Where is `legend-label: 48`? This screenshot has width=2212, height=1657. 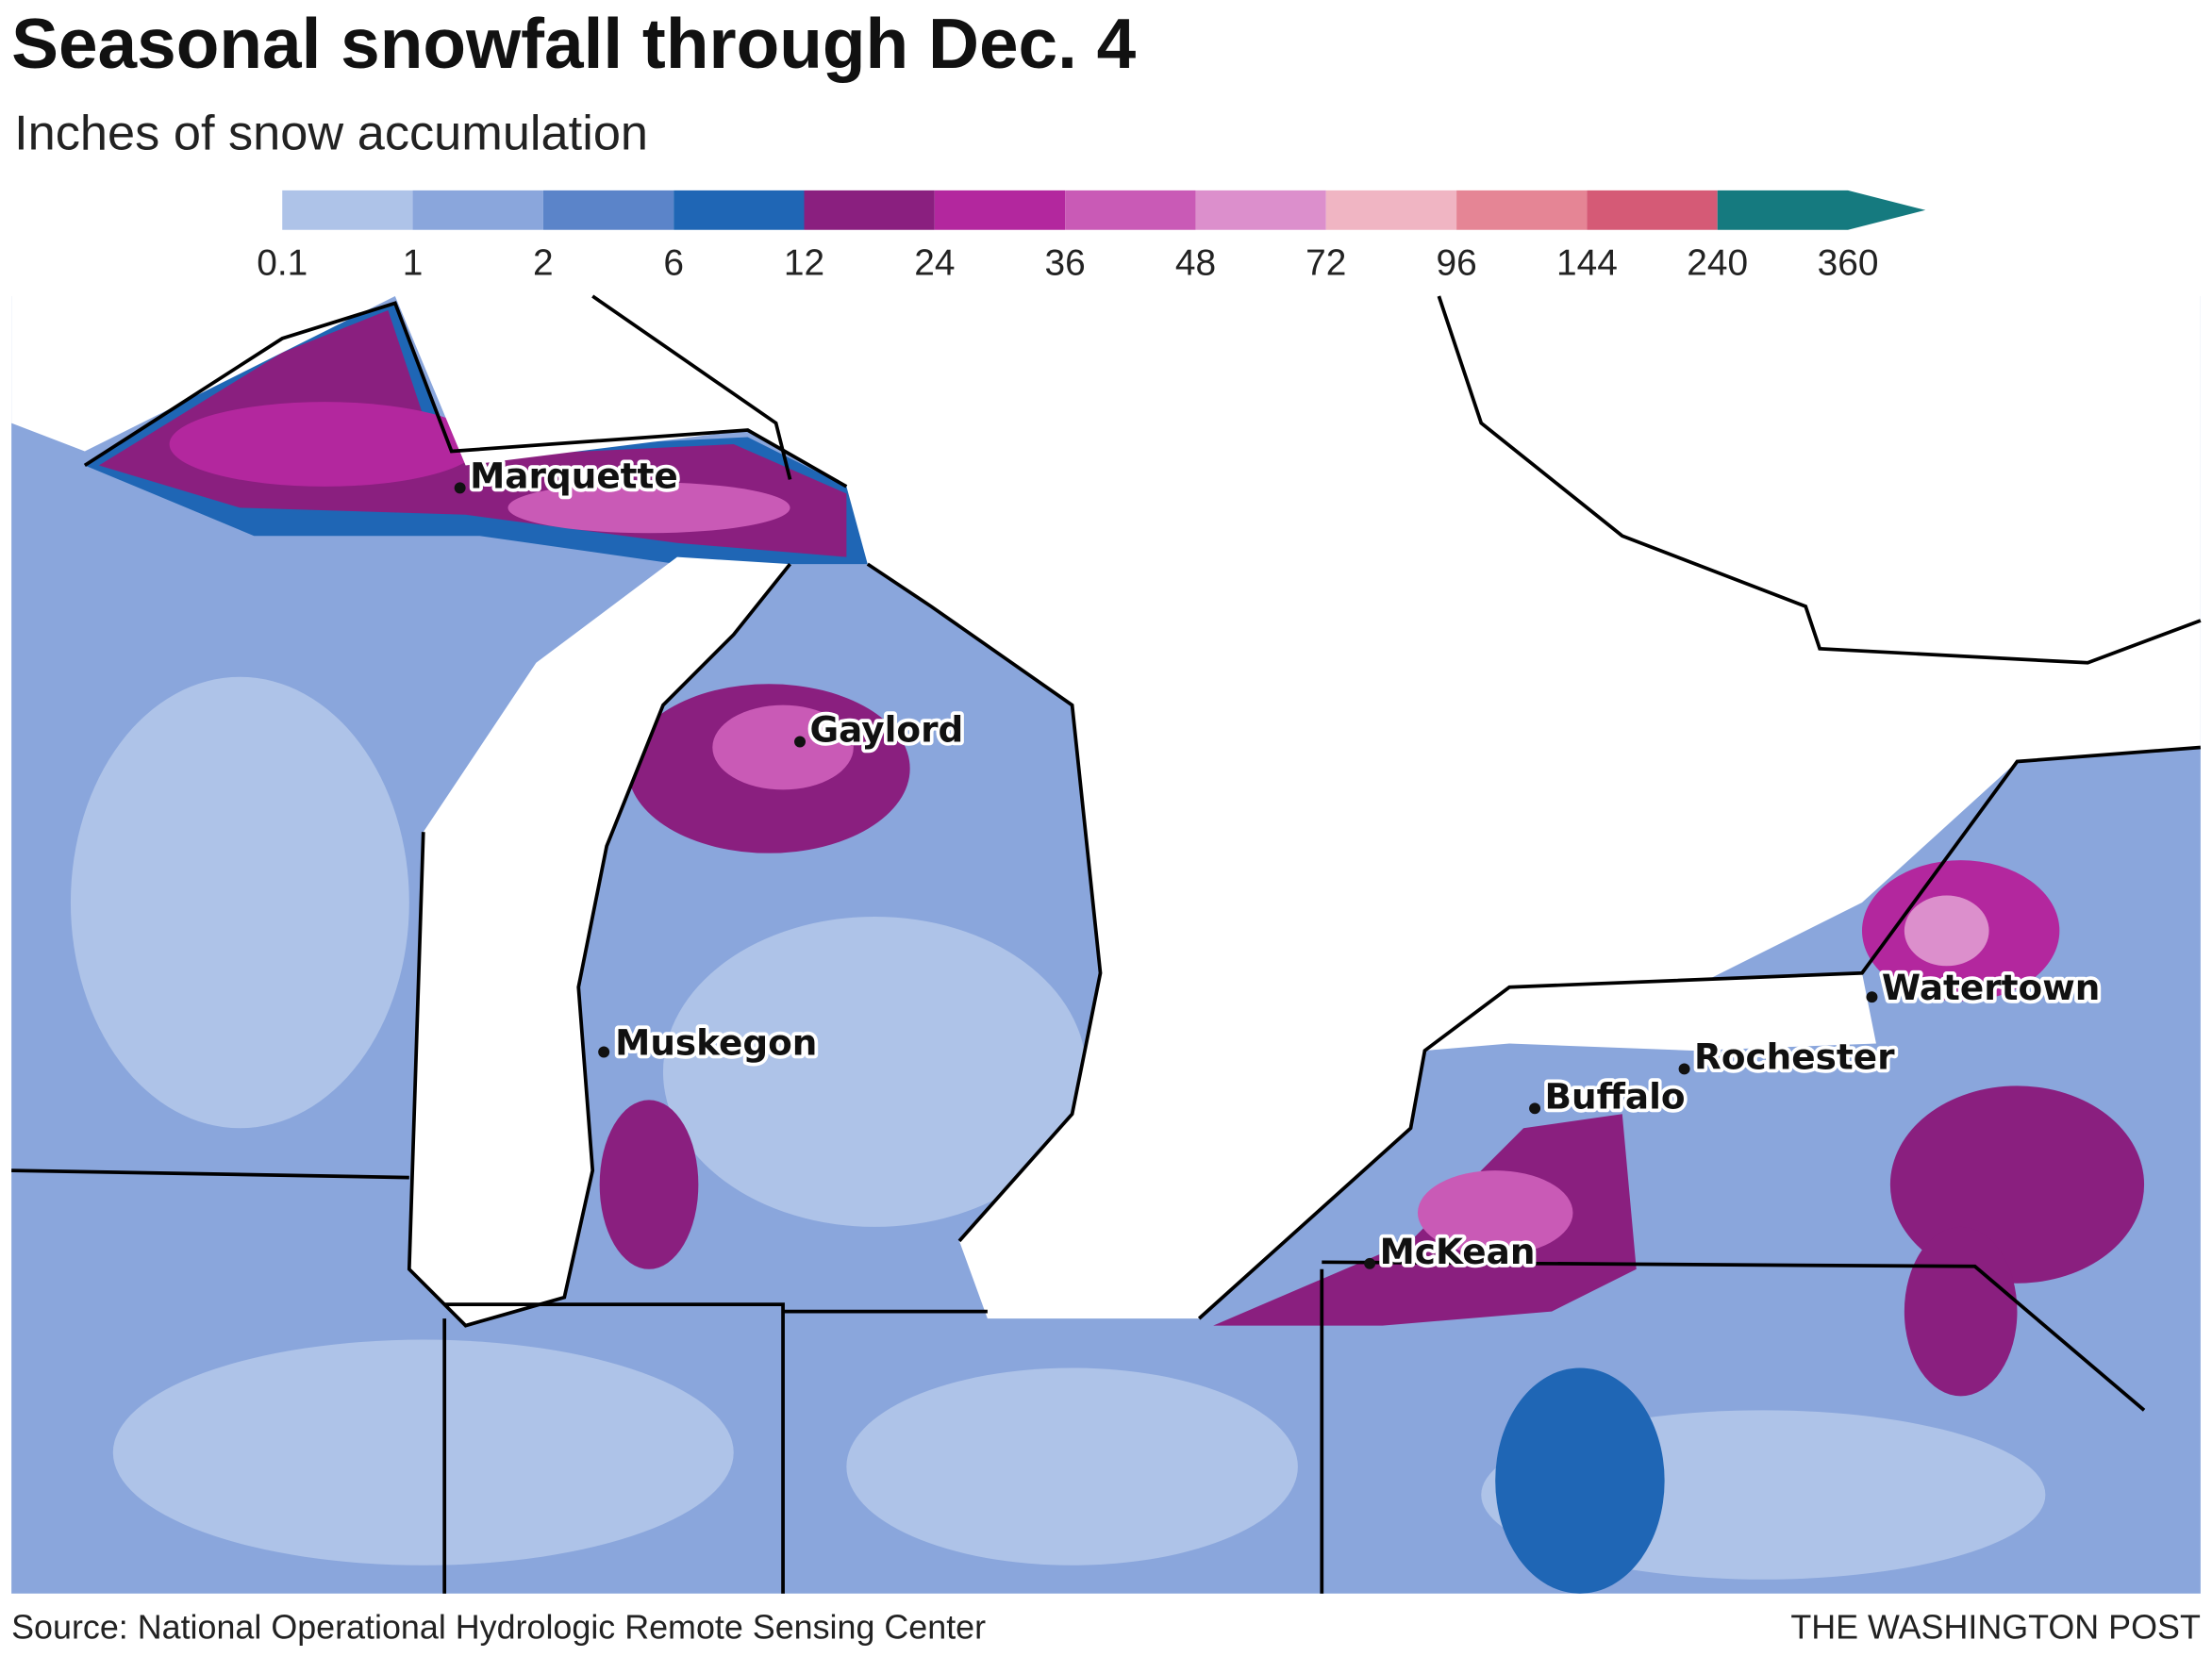 legend-label: 48 is located at coordinates (1196, 263).